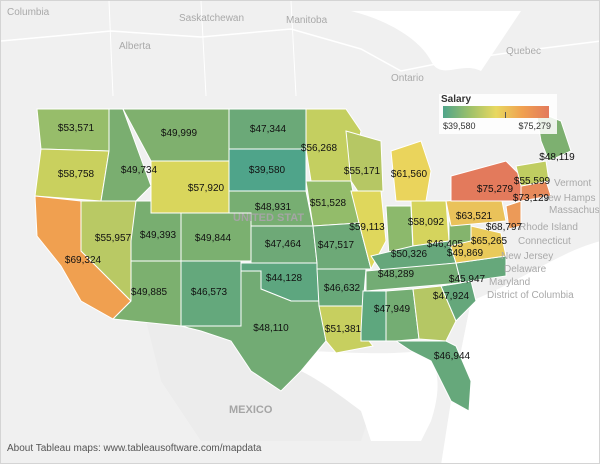  What do you see at coordinates (369, 396) in the screenshot?
I see `gulf-of-mexico` at bounding box center [369, 396].